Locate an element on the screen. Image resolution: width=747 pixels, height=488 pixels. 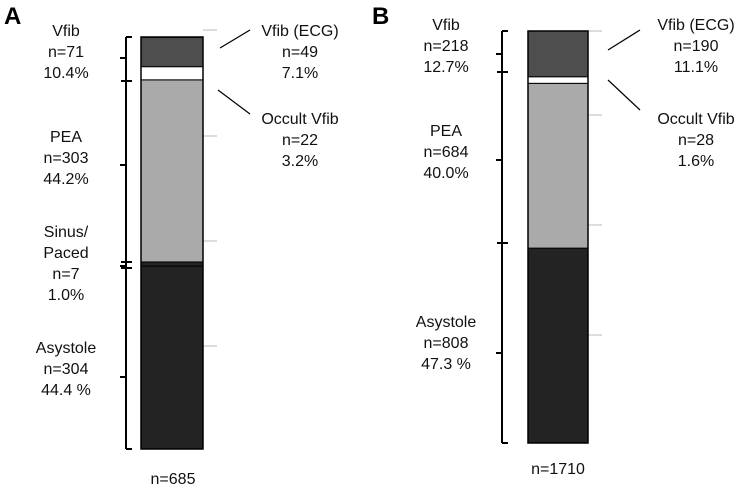
panel-a-pointer-occult is located at coordinates (234, 102).